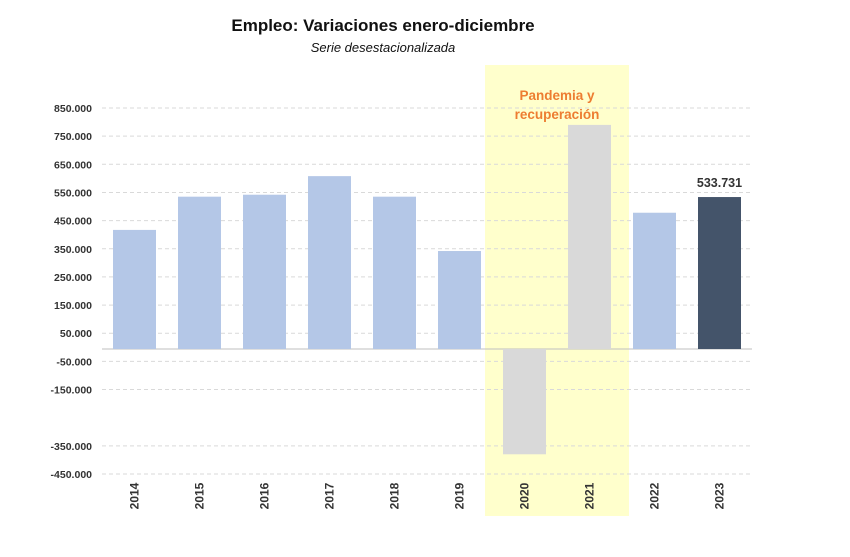 The image size is (850, 557). What do you see at coordinates (135, 495) in the screenshot?
I see `x-tick-label: 2014` at bounding box center [135, 495].